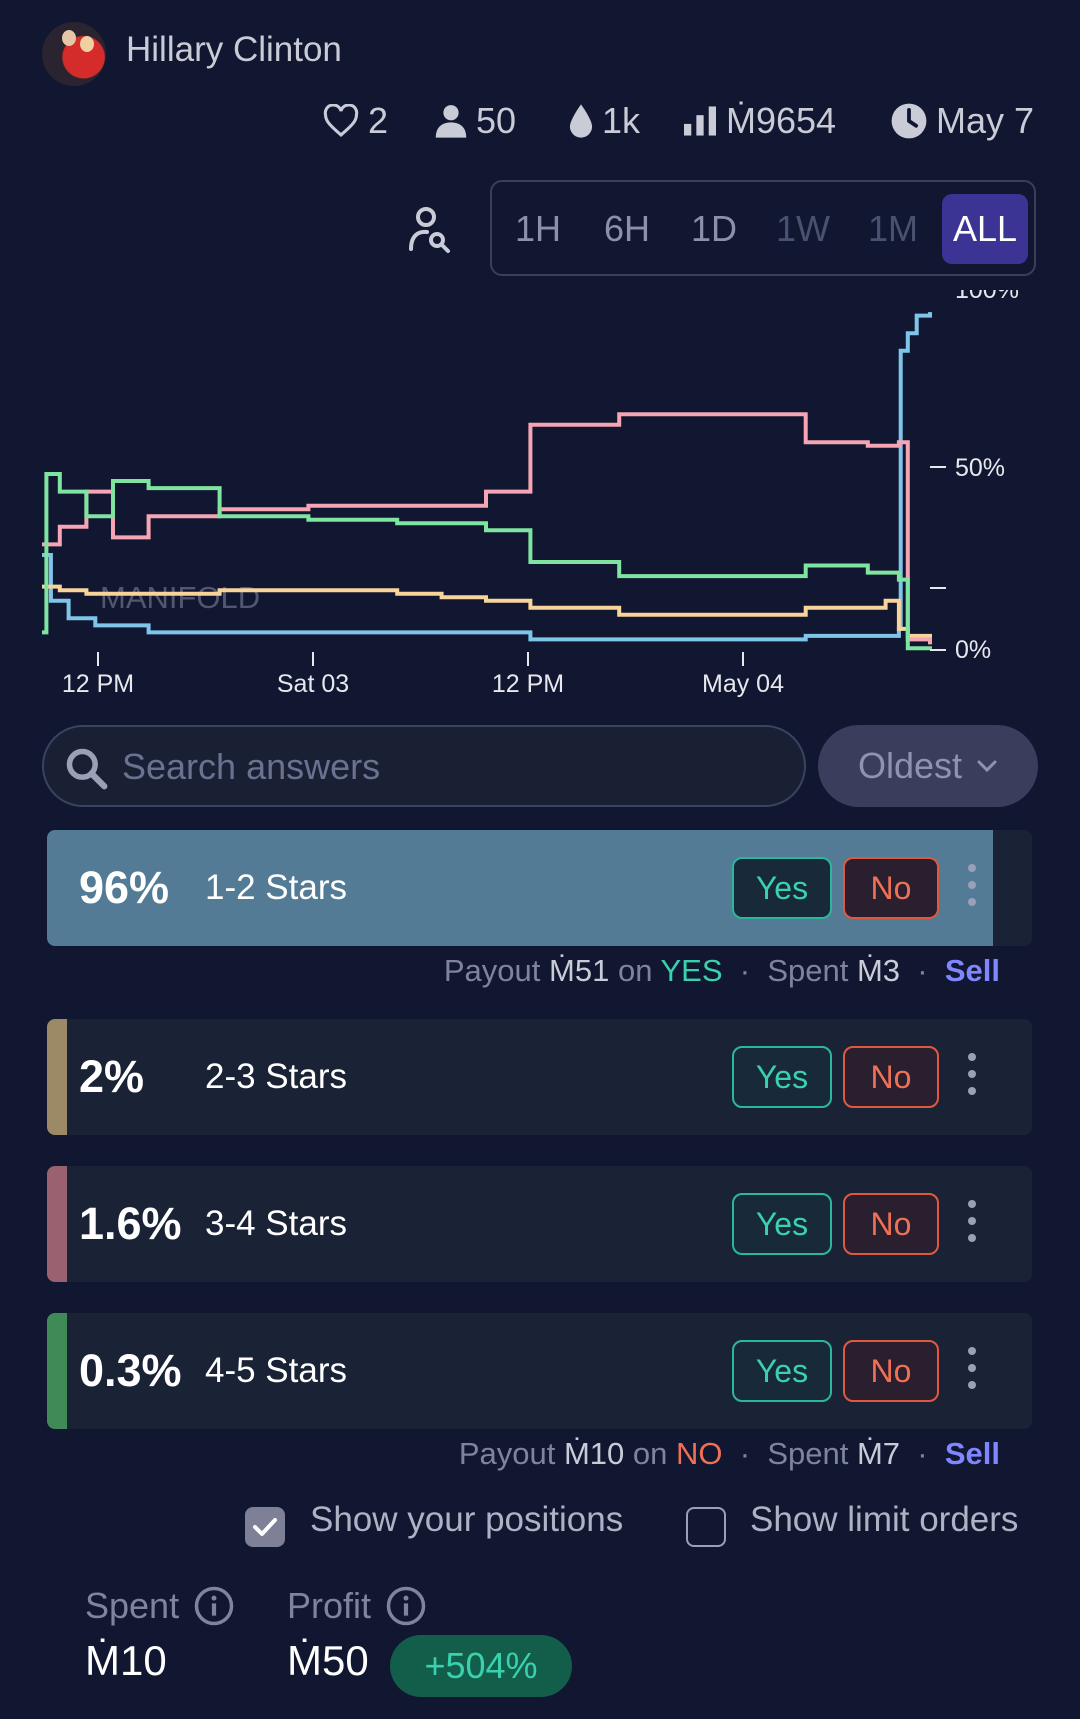  Describe the element at coordinates (884, 1519) in the screenshot. I see `show-limit-orders-label: Show limit orders` at that location.